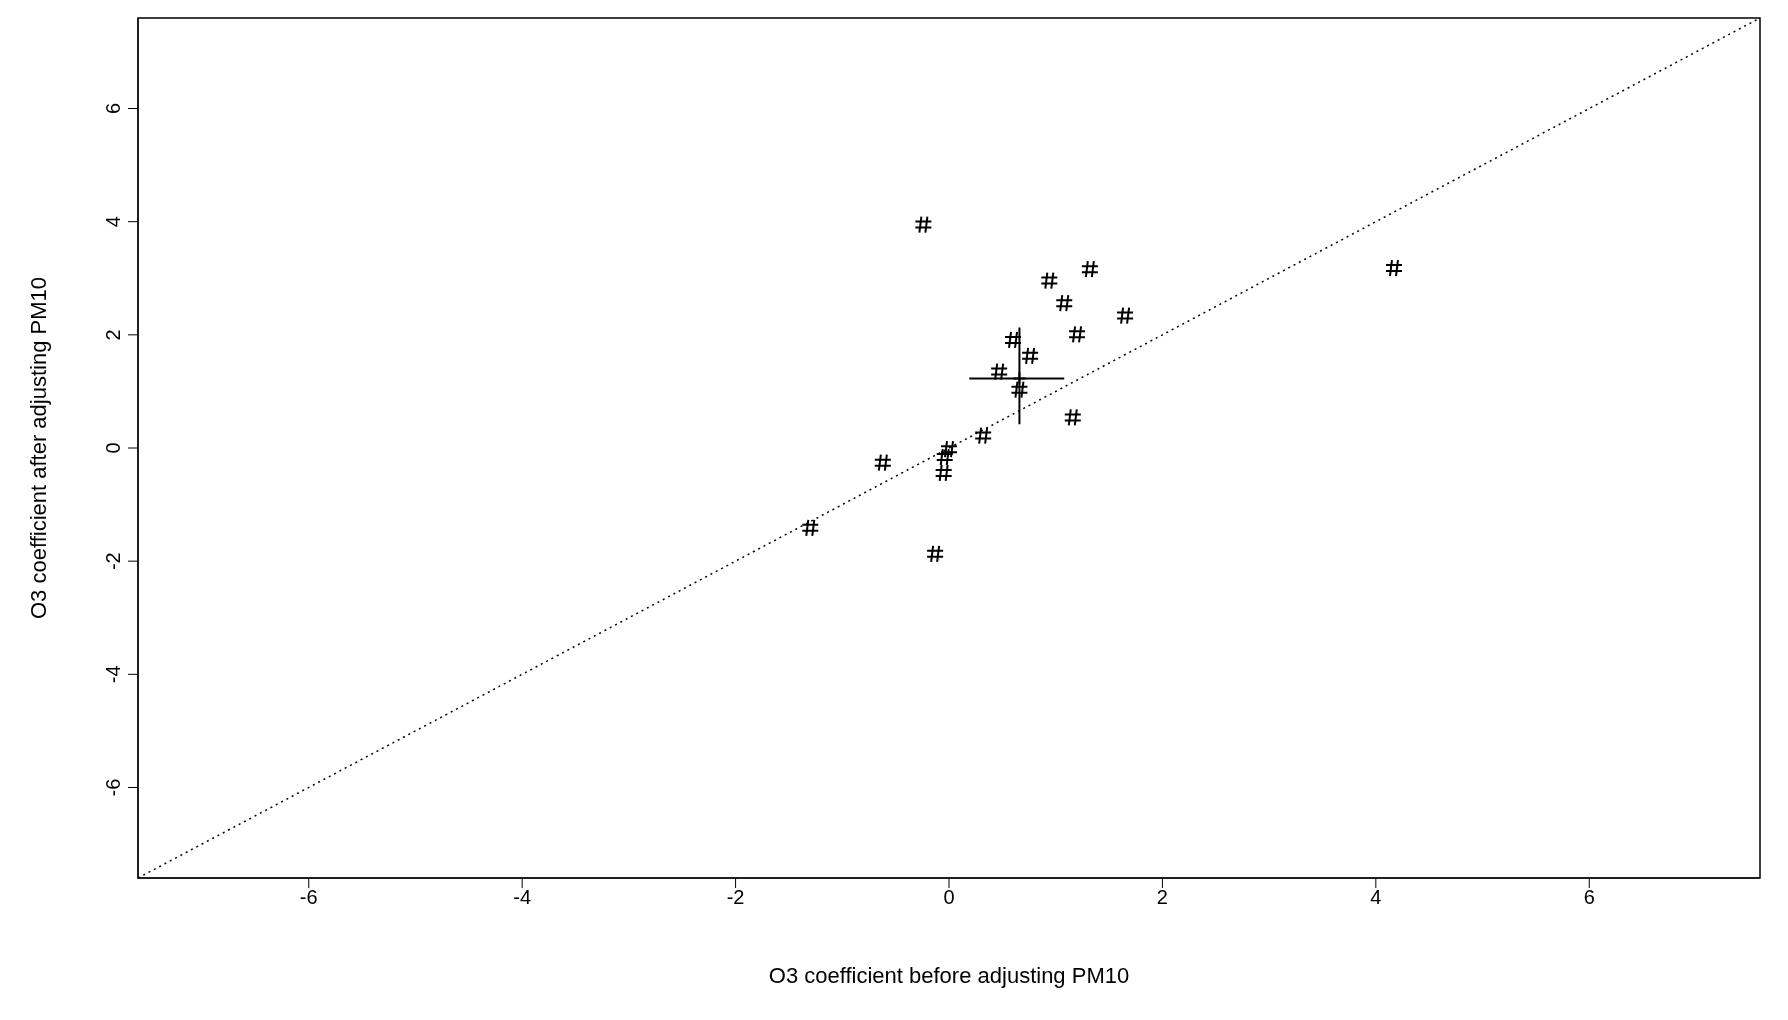 This screenshot has width=1788, height=1020. I want to click on y-tick-label: 6, so click(113, 108).